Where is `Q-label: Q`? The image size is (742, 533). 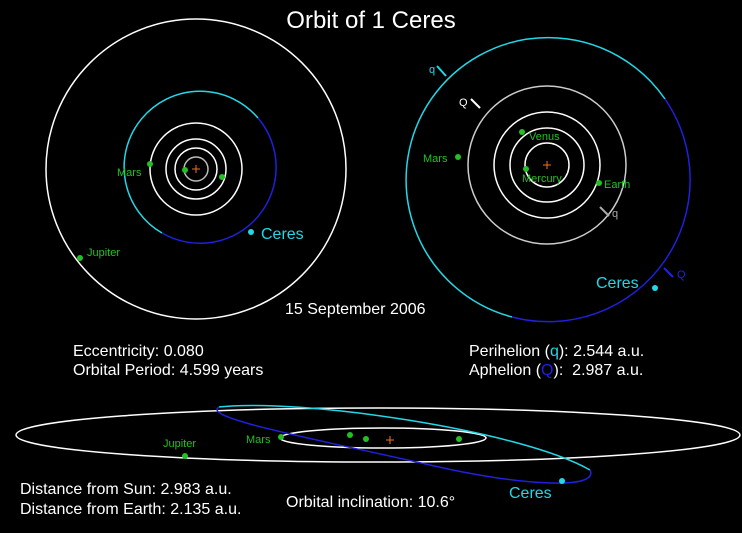
Q-label: Q is located at coordinates (463, 103).